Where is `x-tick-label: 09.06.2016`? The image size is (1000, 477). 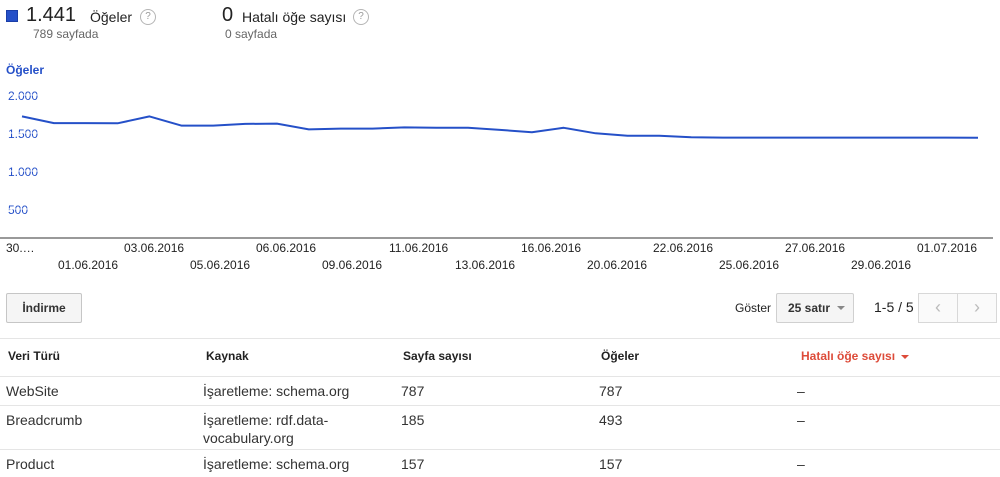
x-tick-label: 09.06.2016 is located at coordinates (352, 265).